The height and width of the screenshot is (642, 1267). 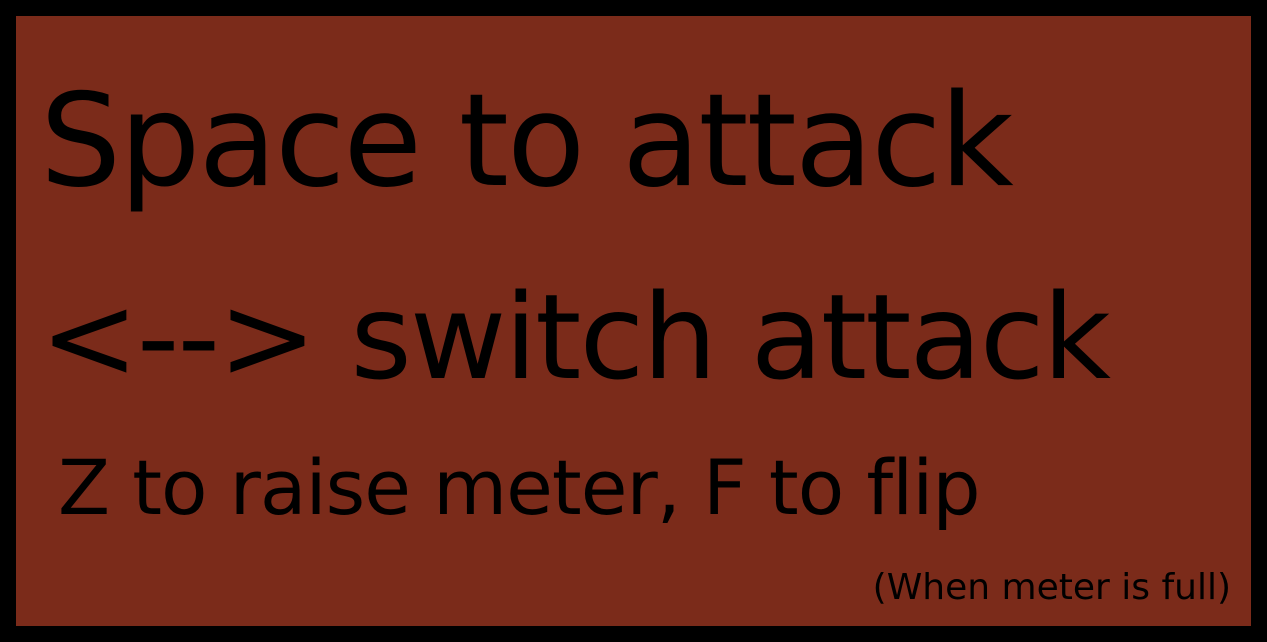 I want to click on meter-full-note: (When meter is full), so click(x=1051, y=587).